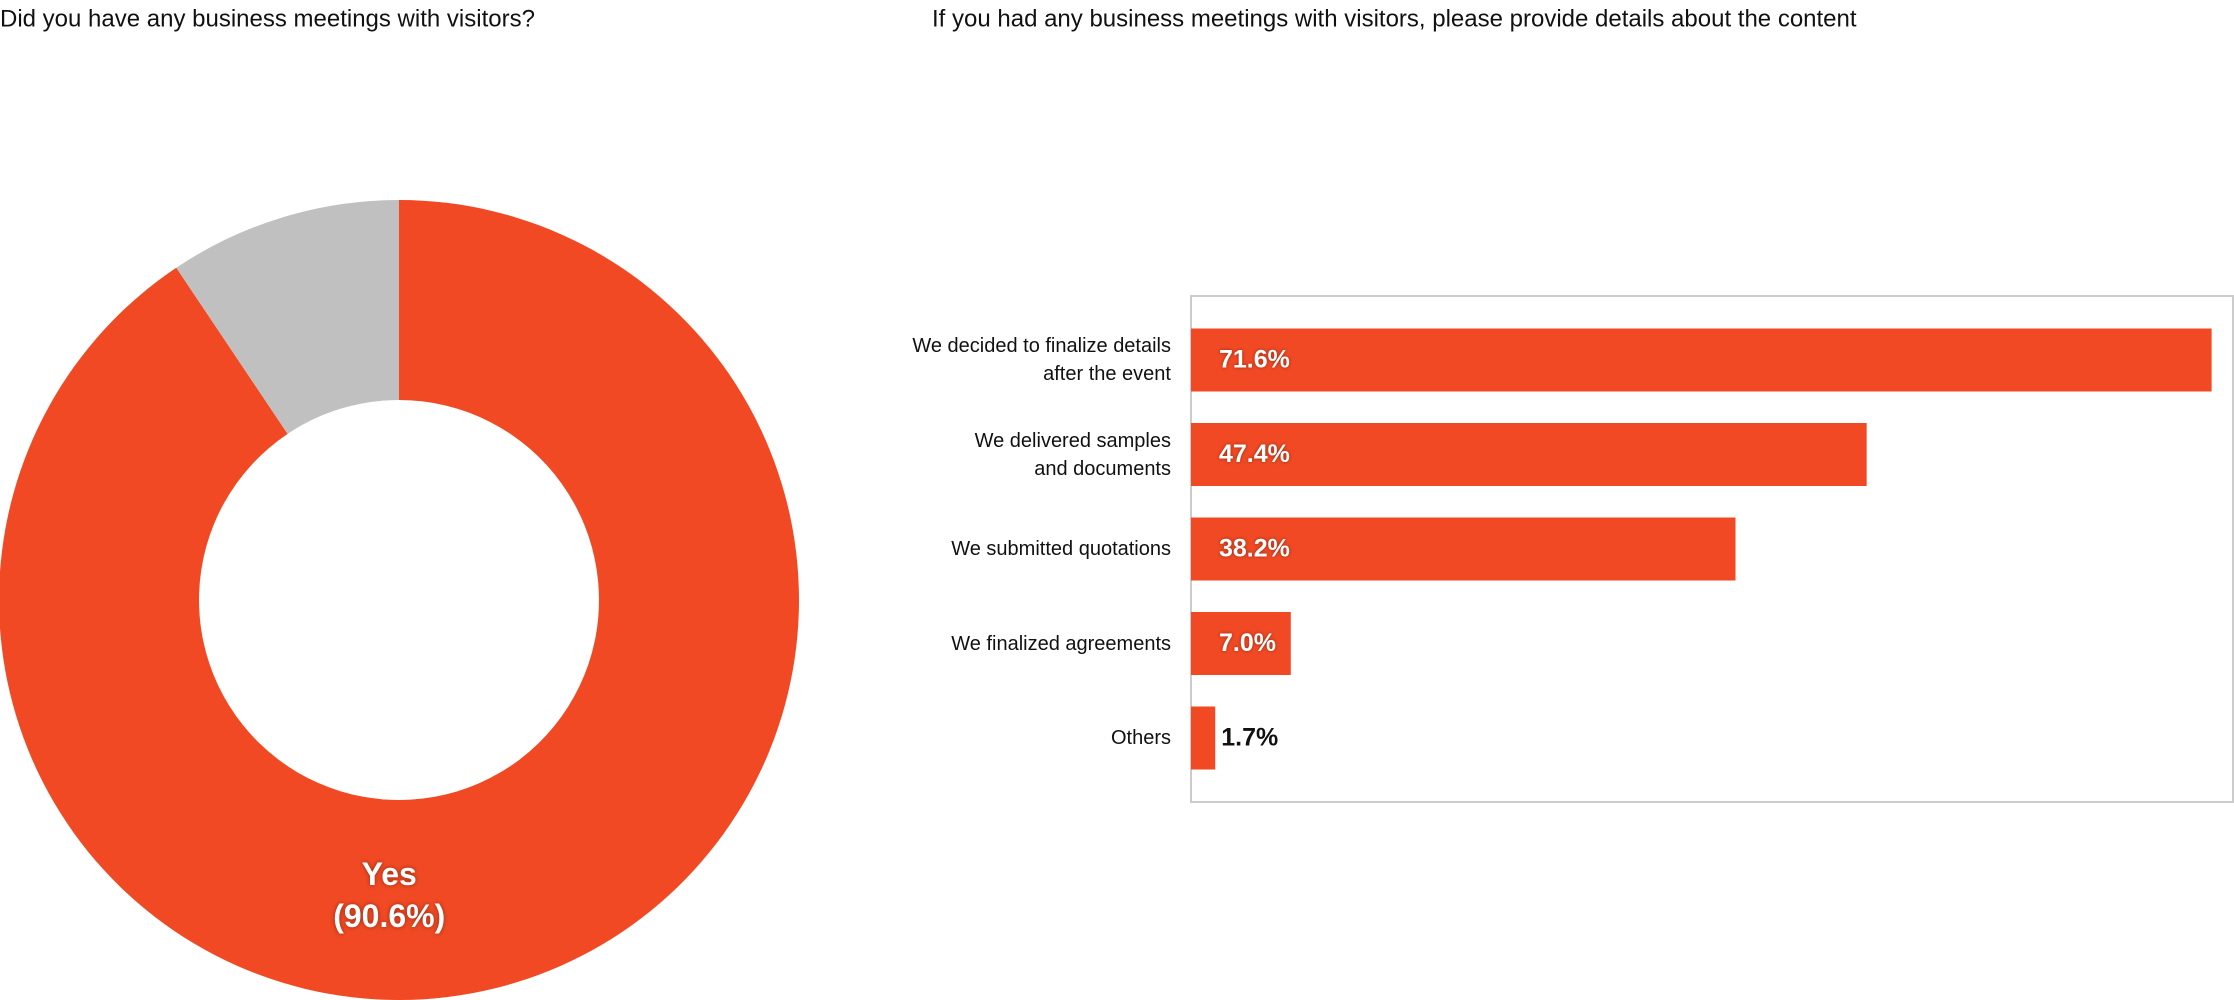 This screenshot has height=1000, width=2234. Describe the element at coordinates (1061, 643) in the screenshot. I see `y-tick-label: We finalized agreements` at that location.